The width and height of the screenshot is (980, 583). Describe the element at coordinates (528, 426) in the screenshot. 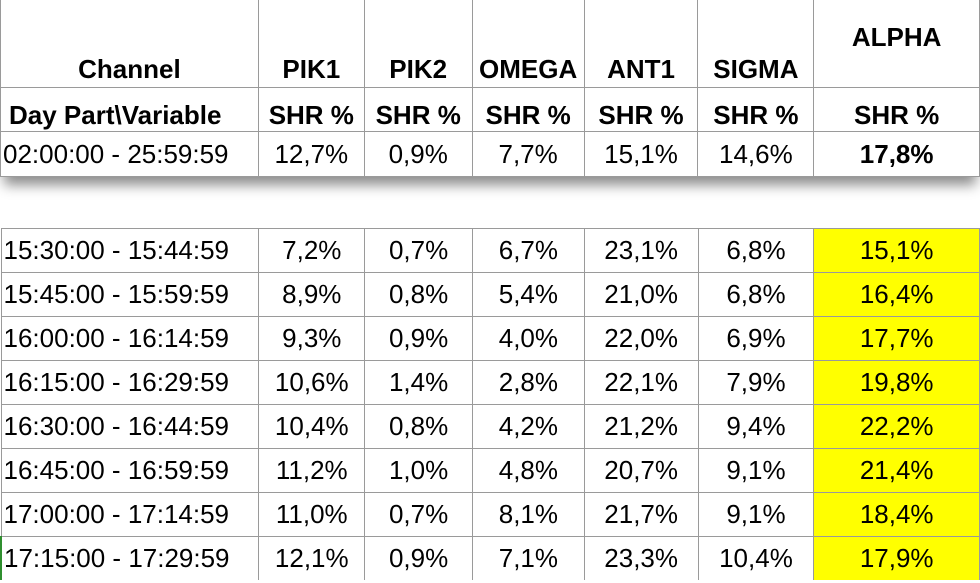

I see `share-cell-omega: 4,2%` at that location.